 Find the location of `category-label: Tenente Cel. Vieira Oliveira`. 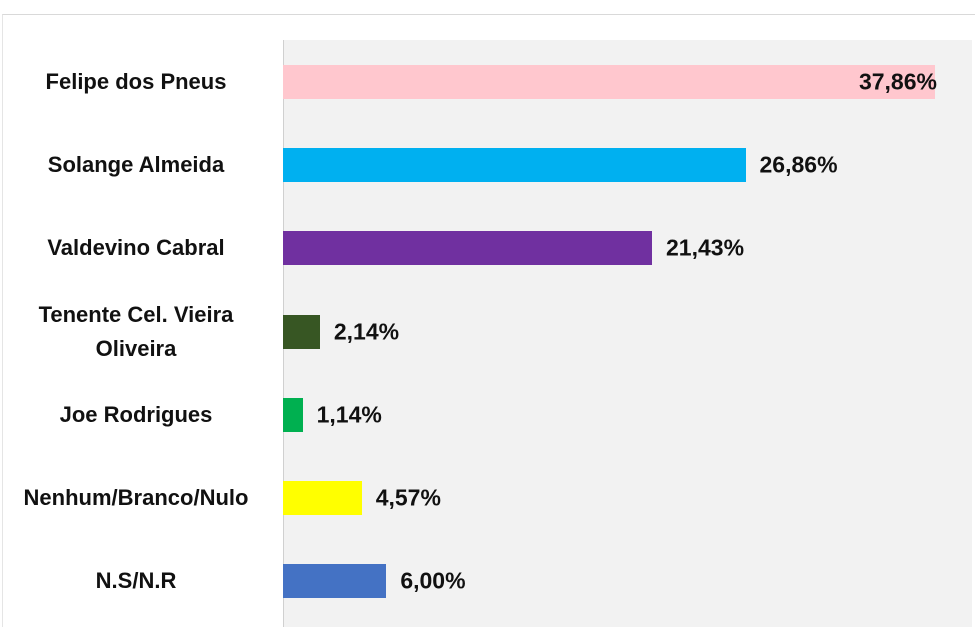

category-label: Tenente Cel. Vieira Oliveira is located at coordinates (136, 331).